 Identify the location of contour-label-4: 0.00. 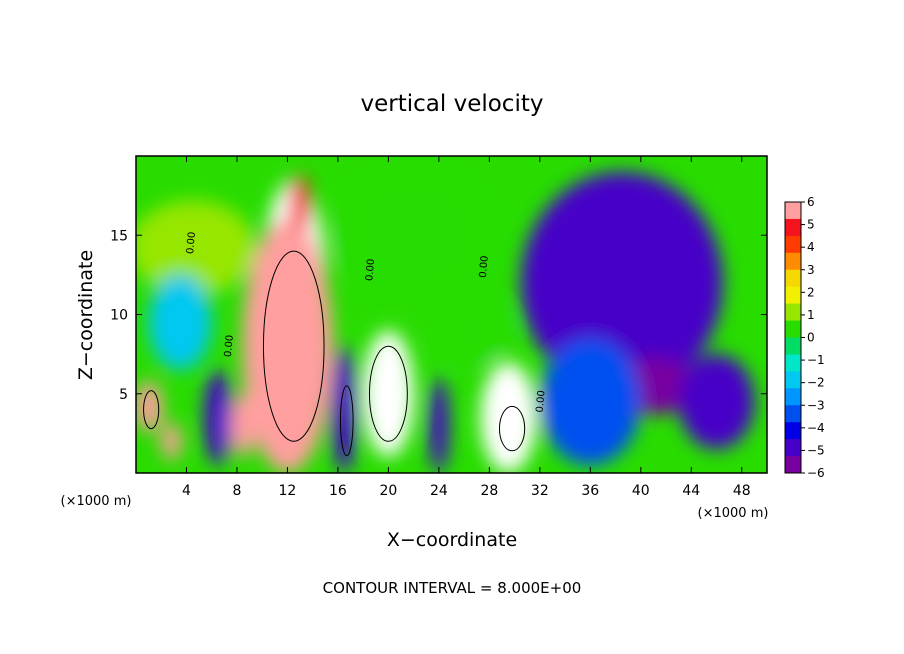
(229, 345).